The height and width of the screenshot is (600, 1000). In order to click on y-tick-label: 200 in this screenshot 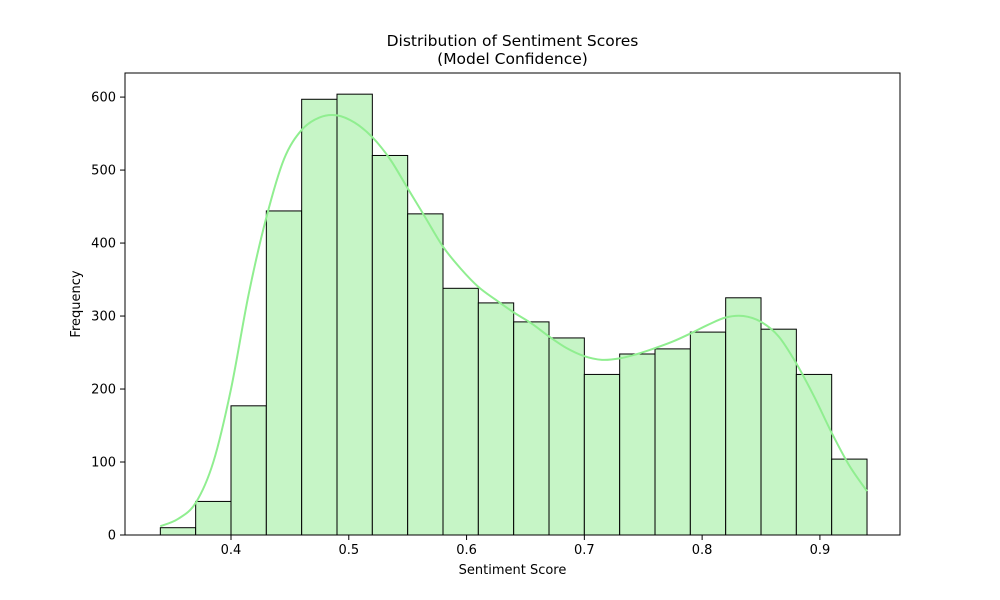, I will do `click(103, 390)`.